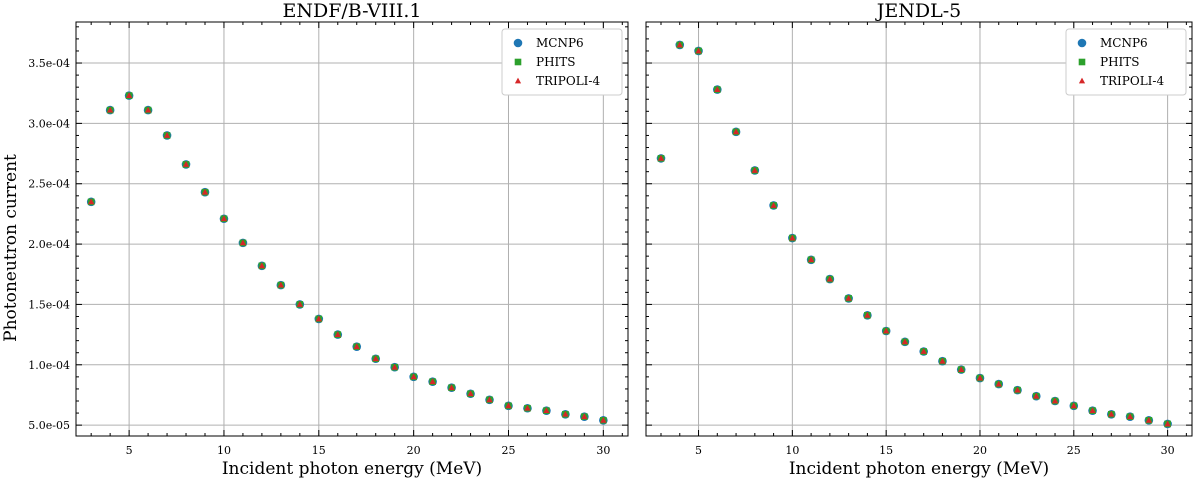 Image resolution: width=1200 pixels, height=487 pixels. What do you see at coordinates (49, 123) in the screenshot?
I see `y-tick-label: 3.0e-04` at bounding box center [49, 123].